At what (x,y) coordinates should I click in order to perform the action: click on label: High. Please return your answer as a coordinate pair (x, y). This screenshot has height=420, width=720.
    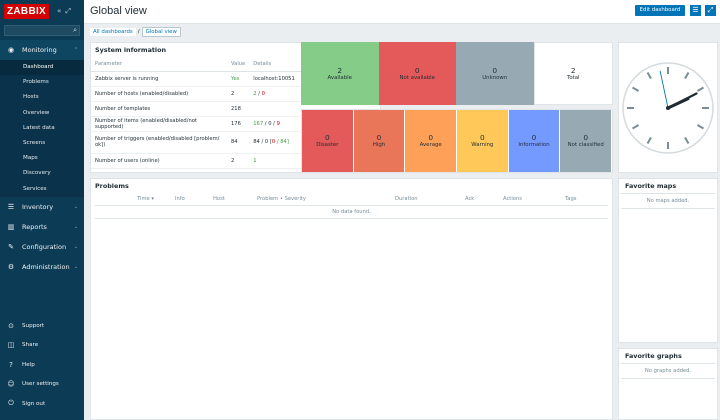
    Looking at the image, I should click on (379, 145).